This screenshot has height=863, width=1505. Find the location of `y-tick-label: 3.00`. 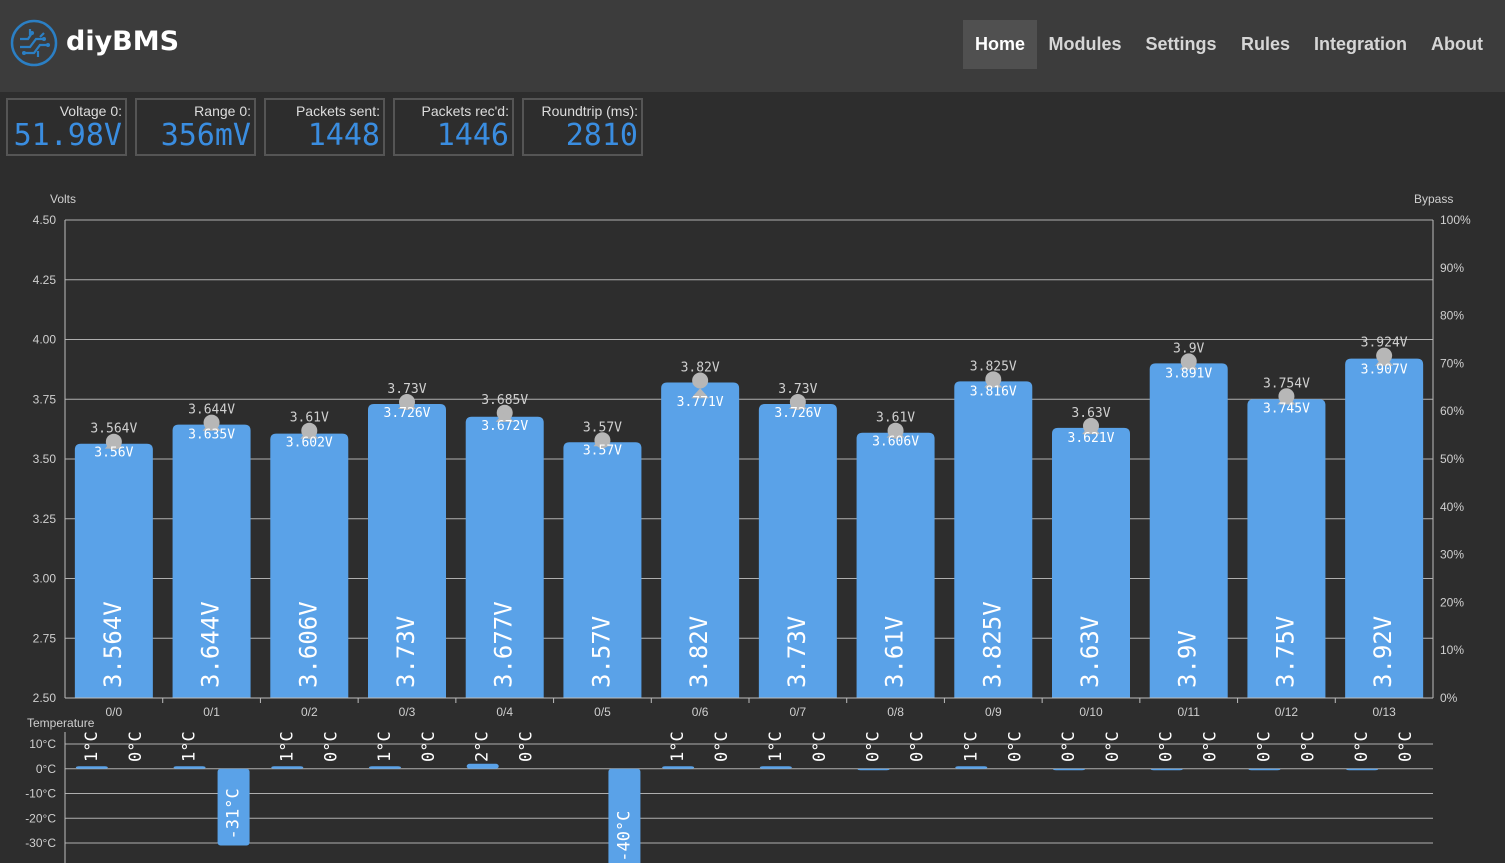

y-tick-label: 3.00 is located at coordinates (45, 579).